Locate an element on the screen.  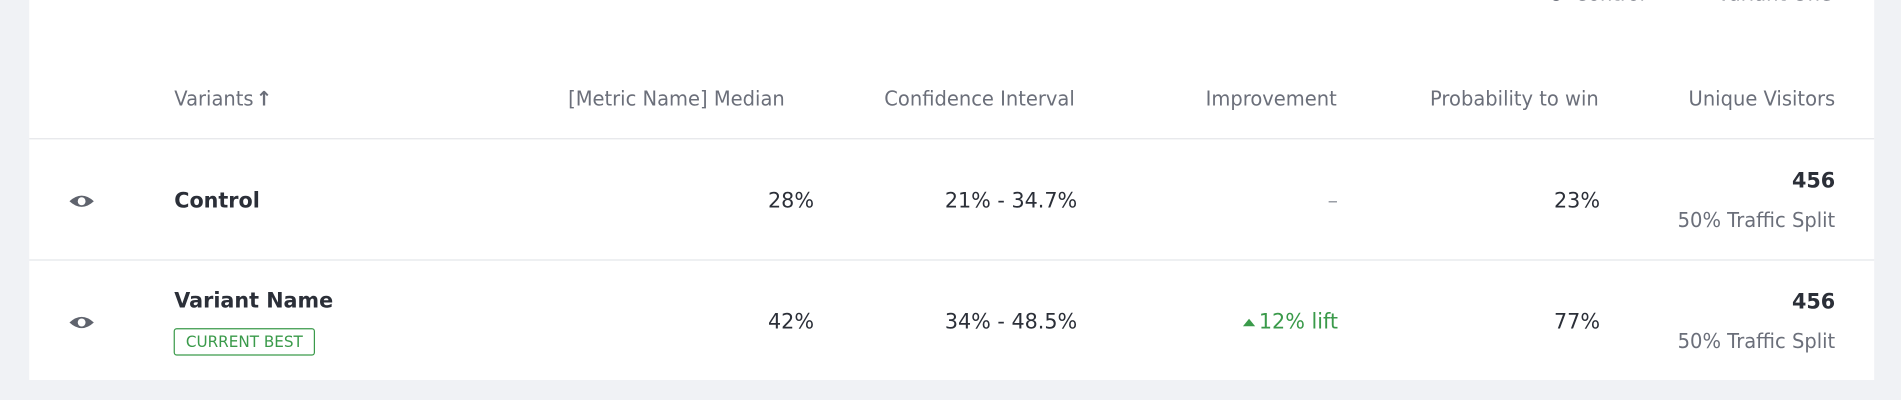
probability: 77% is located at coordinates (1577, 321).